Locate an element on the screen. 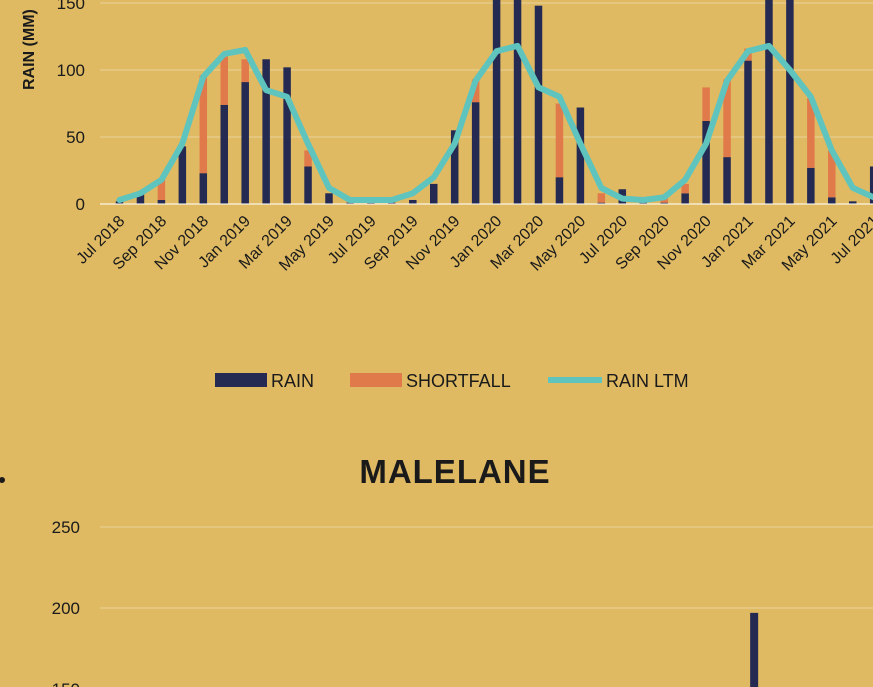 The height and width of the screenshot is (687, 873). chart-legend: RAIN SHORTFALL RAIN LTM is located at coordinates (452, 381).